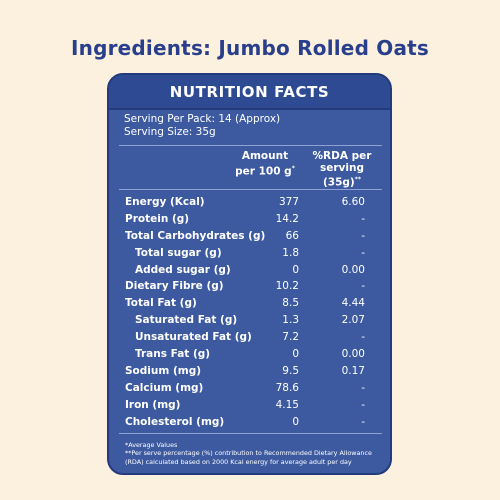 The width and height of the screenshot is (500, 500). What do you see at coordinates (178, 252) in the screenshot?
I see `nutrient-label: Total sugar (g)` at bounding box center [178, 252].